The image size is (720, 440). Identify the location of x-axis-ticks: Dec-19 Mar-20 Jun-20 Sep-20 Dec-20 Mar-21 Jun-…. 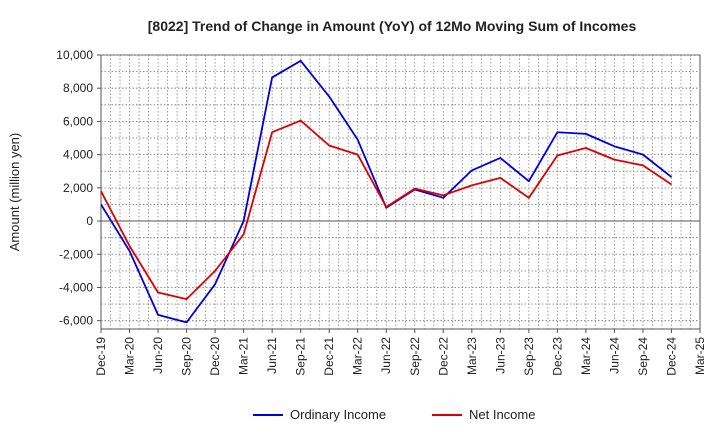
(400, 352).